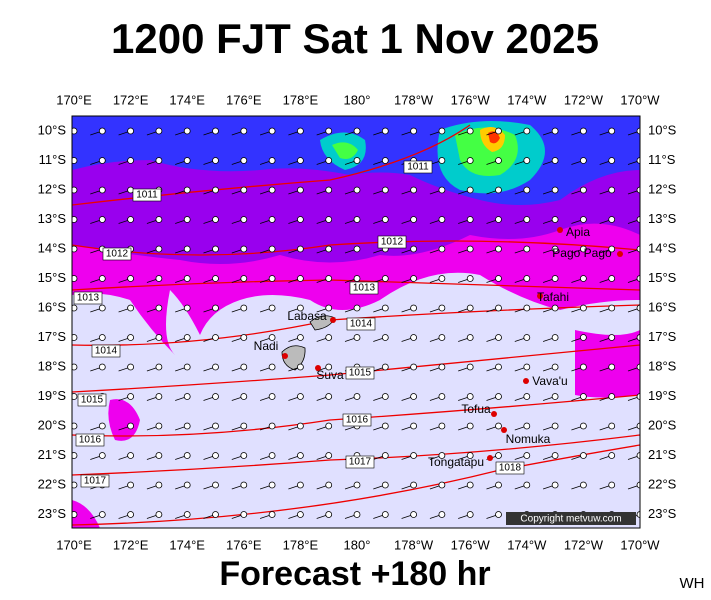 Image resolution: width=711 pixels, height=600 pixels. What do you see at coordinates (414, 544) in the screenshot?
I see `lon-label: 178°W` at bounding box center [414, 544].